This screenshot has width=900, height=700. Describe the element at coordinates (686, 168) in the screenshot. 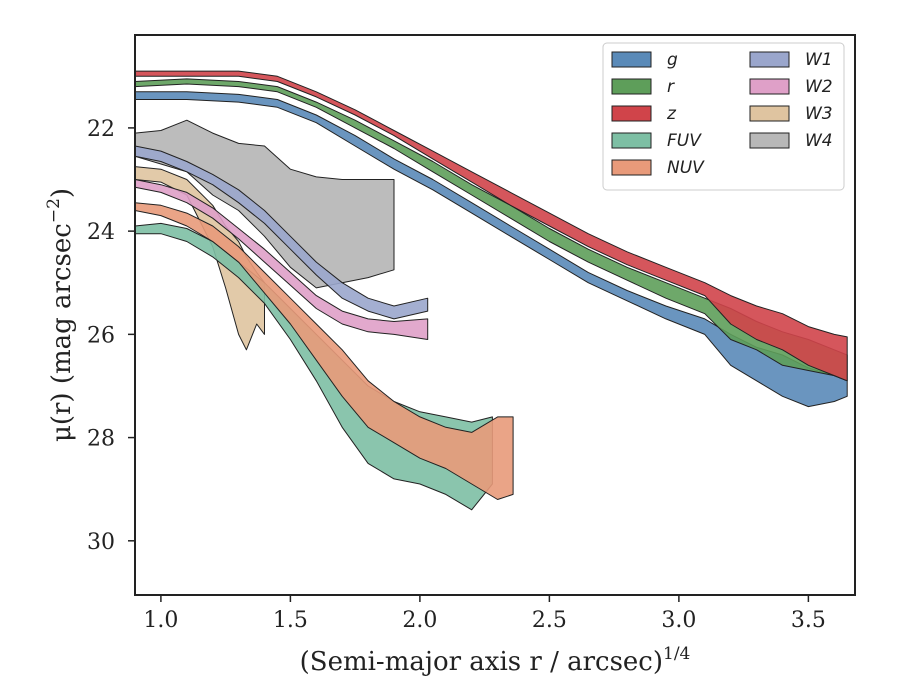

I see `legend-label-nuv: NUV` at that location.